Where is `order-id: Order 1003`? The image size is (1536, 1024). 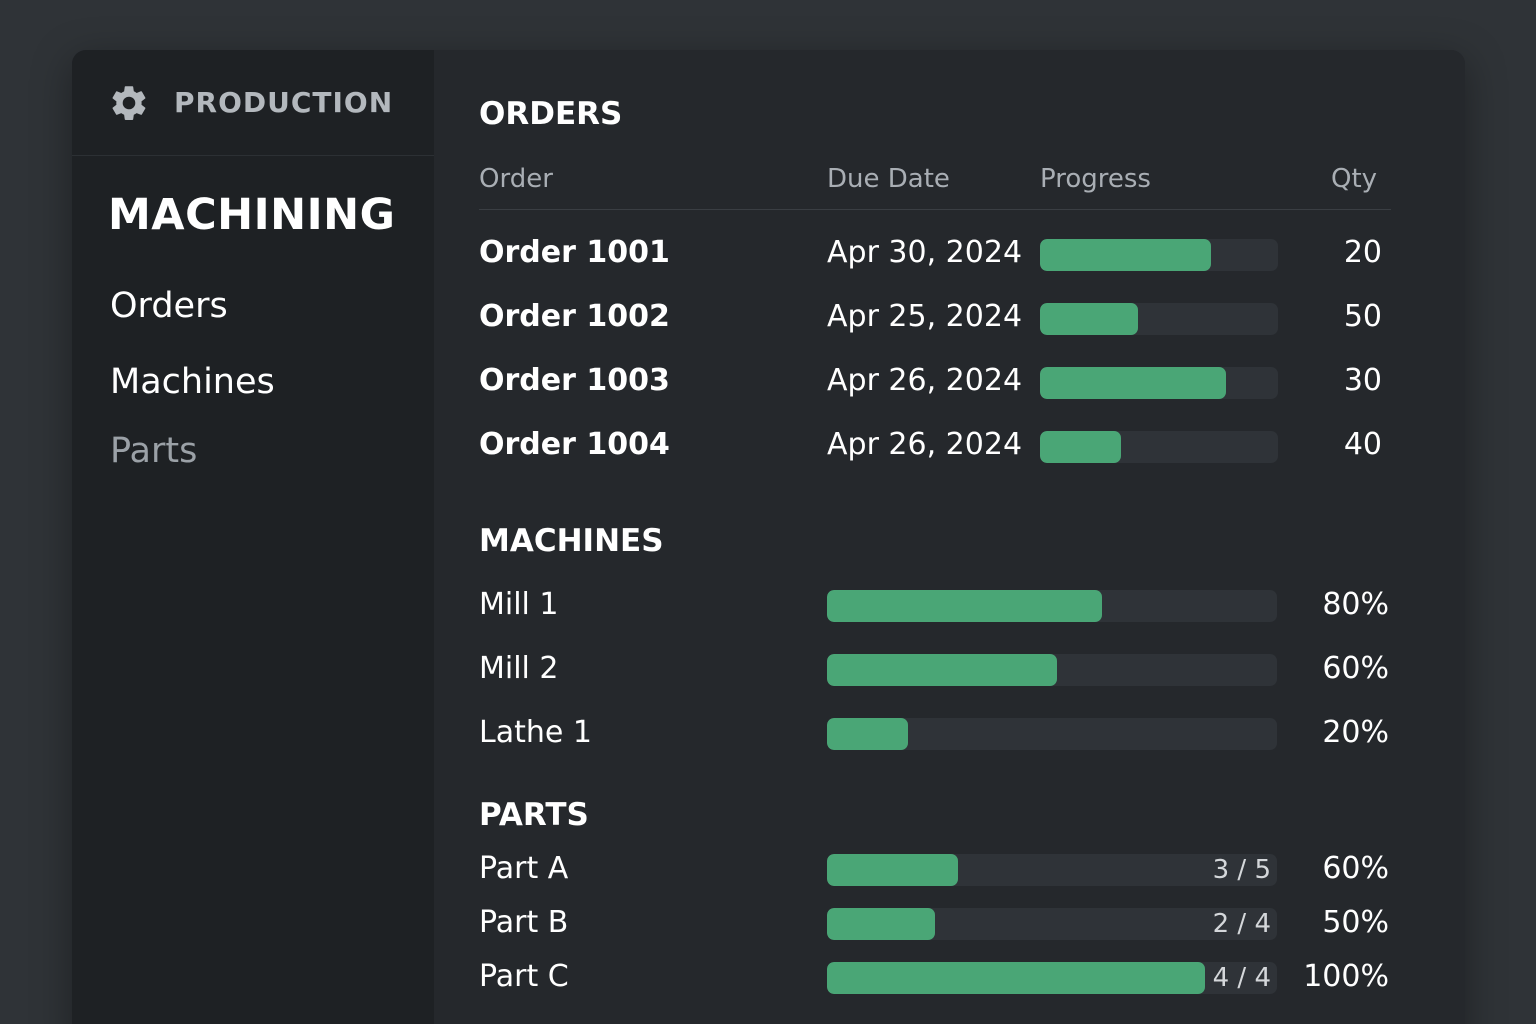 order-id: Order 1003 is located at coordinates (574, 380).